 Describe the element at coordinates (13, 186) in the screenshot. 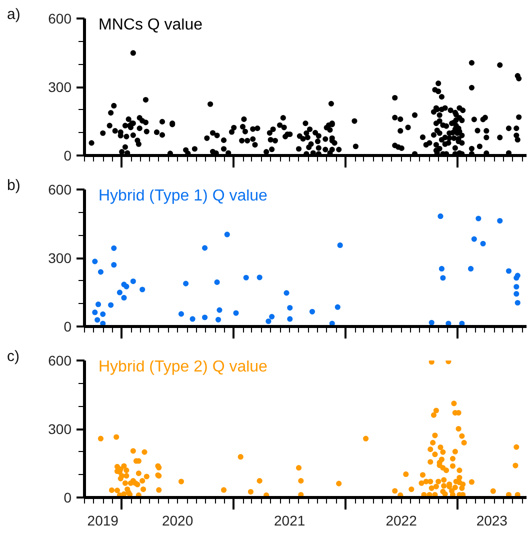

I see `text: b)` at that location.